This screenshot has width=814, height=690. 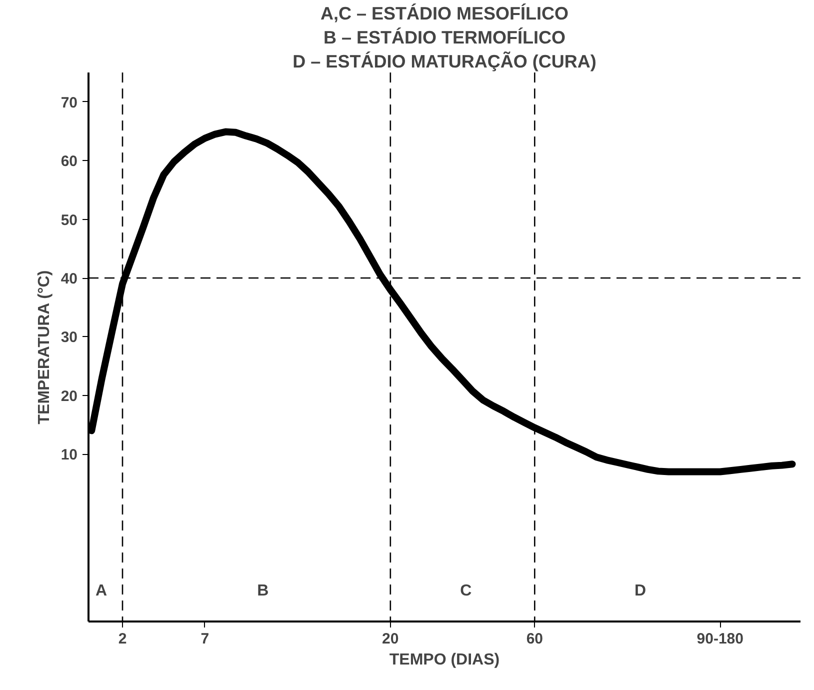 What do you see at coordinates (263, 591) in the screenshot?
I see `annotation: B` at bounding box center [263, 591].